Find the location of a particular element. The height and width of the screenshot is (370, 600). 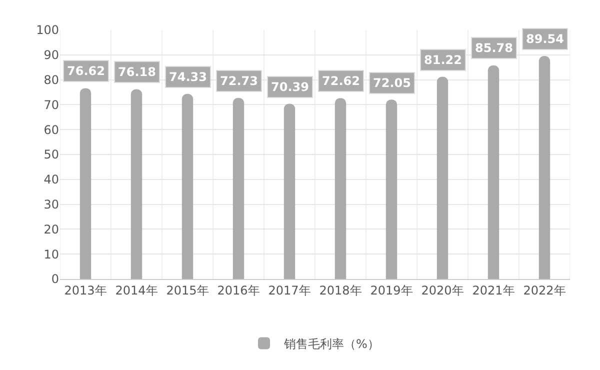

x-tick-label: 2017年 is located at coordinates (289, 290).